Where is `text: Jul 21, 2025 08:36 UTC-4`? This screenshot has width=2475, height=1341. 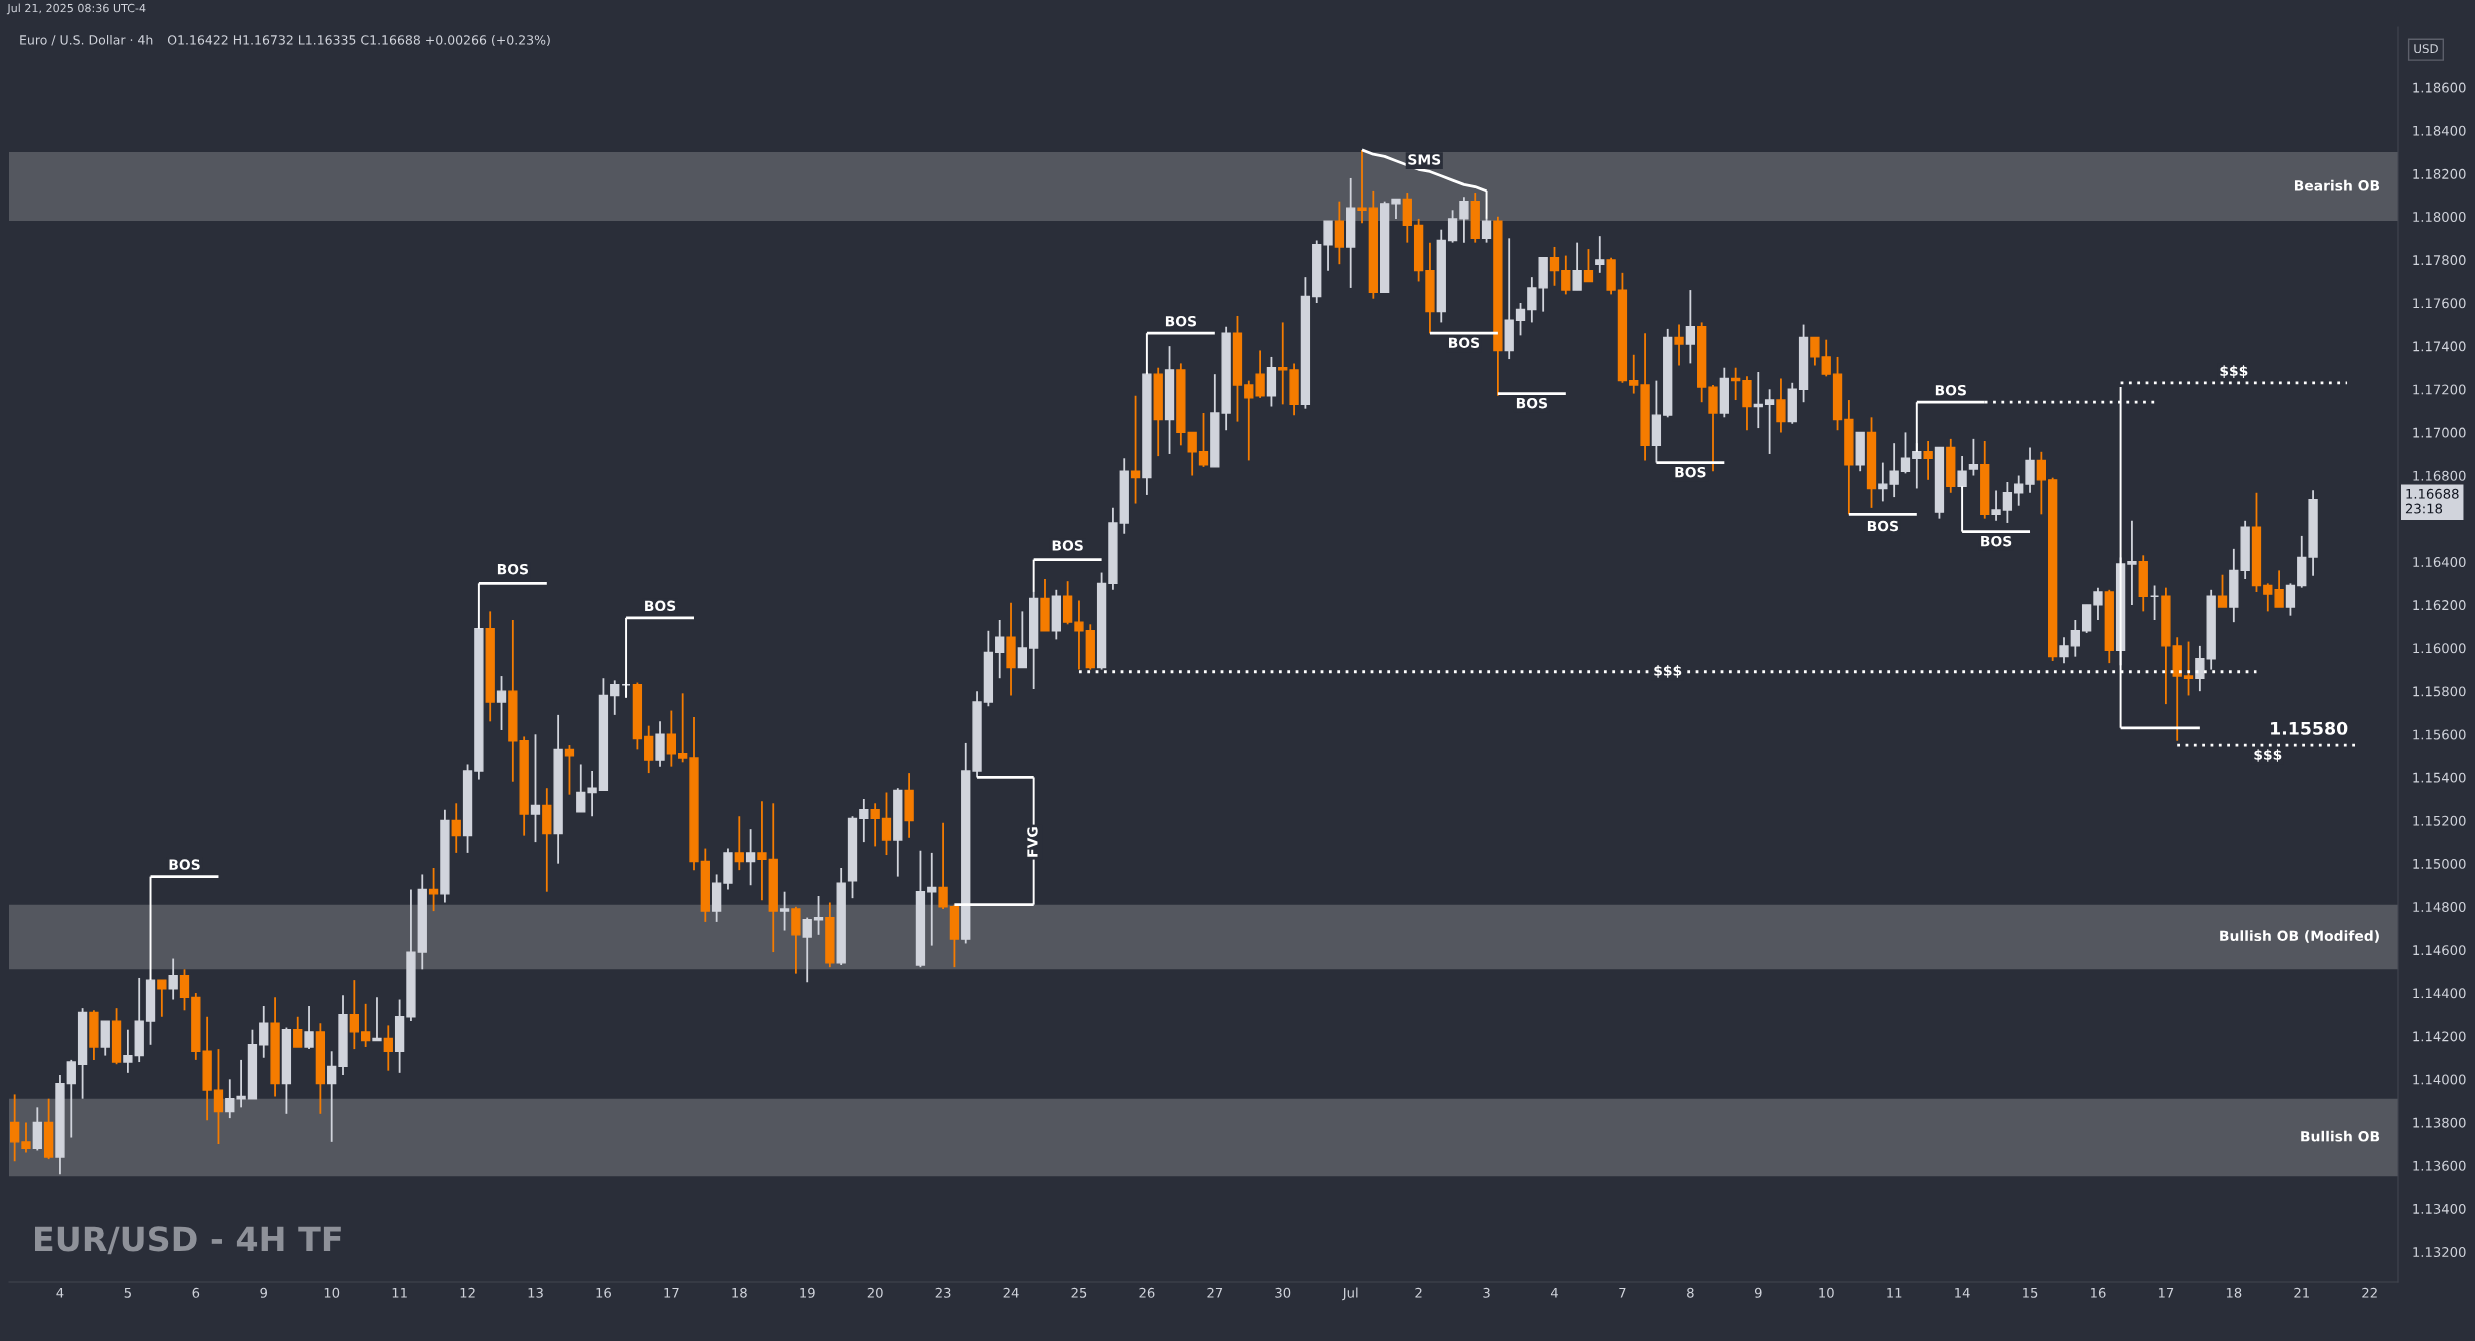 text: Jul 21, 2025 08:36 UTC-4 is located at coordinates (76, 9).